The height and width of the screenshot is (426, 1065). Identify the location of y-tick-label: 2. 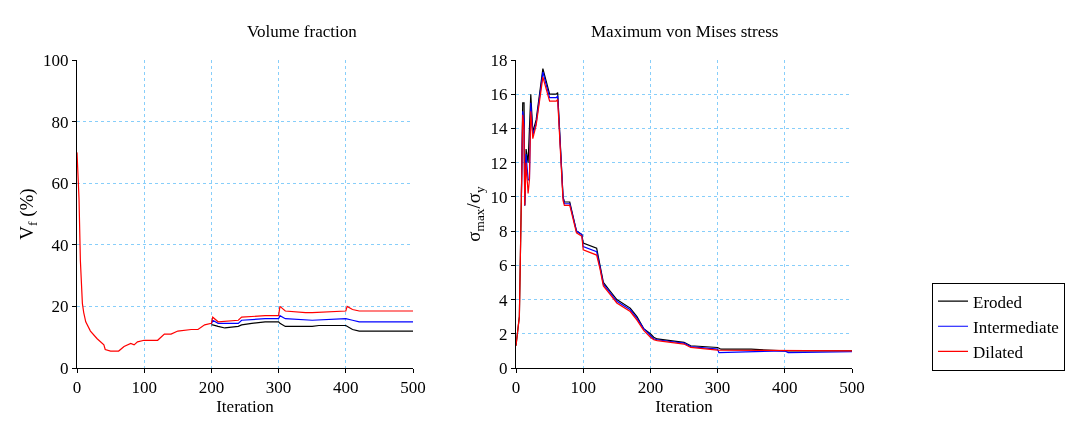
(503, 334).